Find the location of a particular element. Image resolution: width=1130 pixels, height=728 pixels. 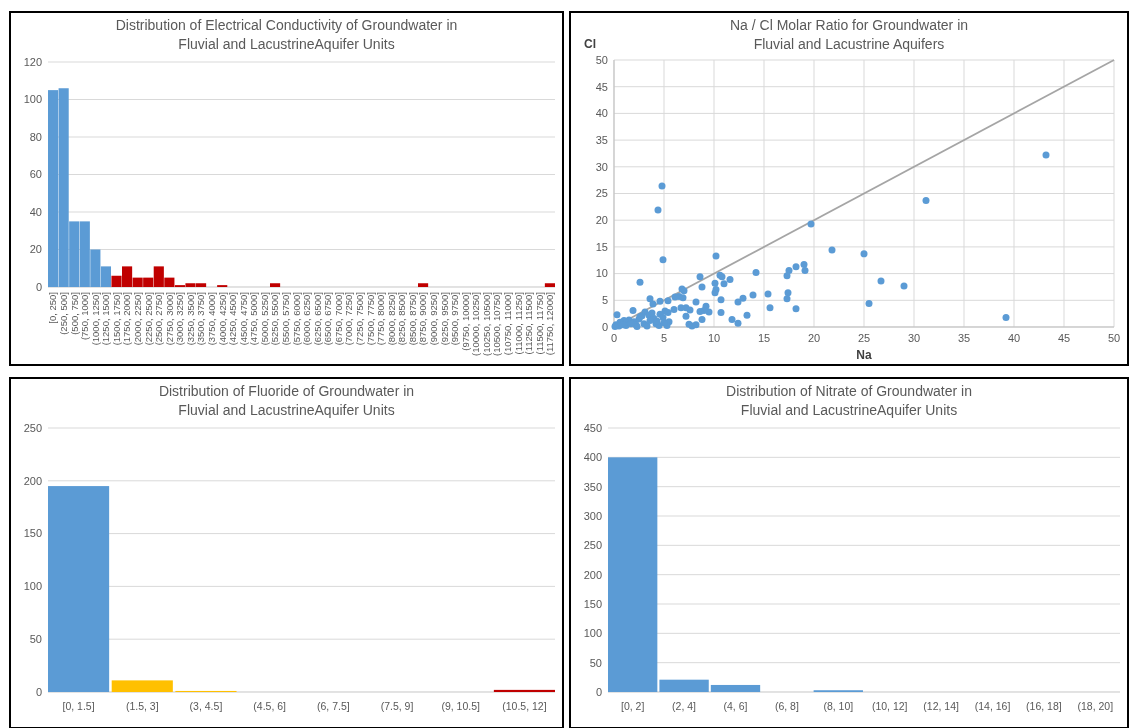

x-tick-label: (5500, 5750] is located at coordinates (285, 319).